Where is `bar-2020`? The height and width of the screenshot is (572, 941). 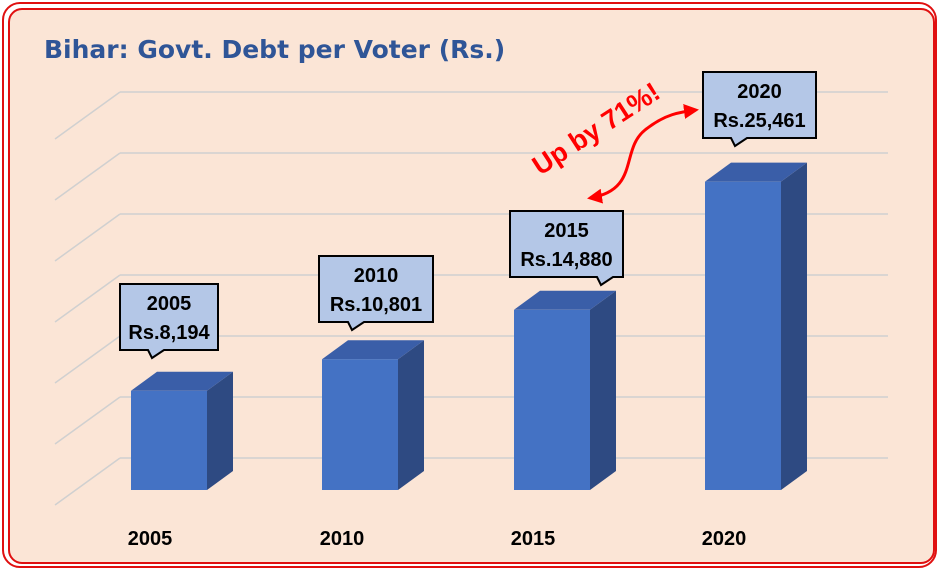
bar-2020 is located at coordinates (756, 326).